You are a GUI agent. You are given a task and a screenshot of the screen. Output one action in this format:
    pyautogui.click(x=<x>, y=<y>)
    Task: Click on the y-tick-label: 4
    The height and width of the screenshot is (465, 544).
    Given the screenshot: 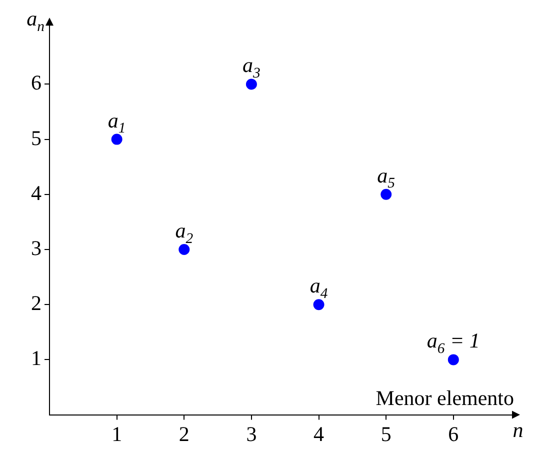 What is the action you would take?
    pyautogui.click(x=36, y=192)
    